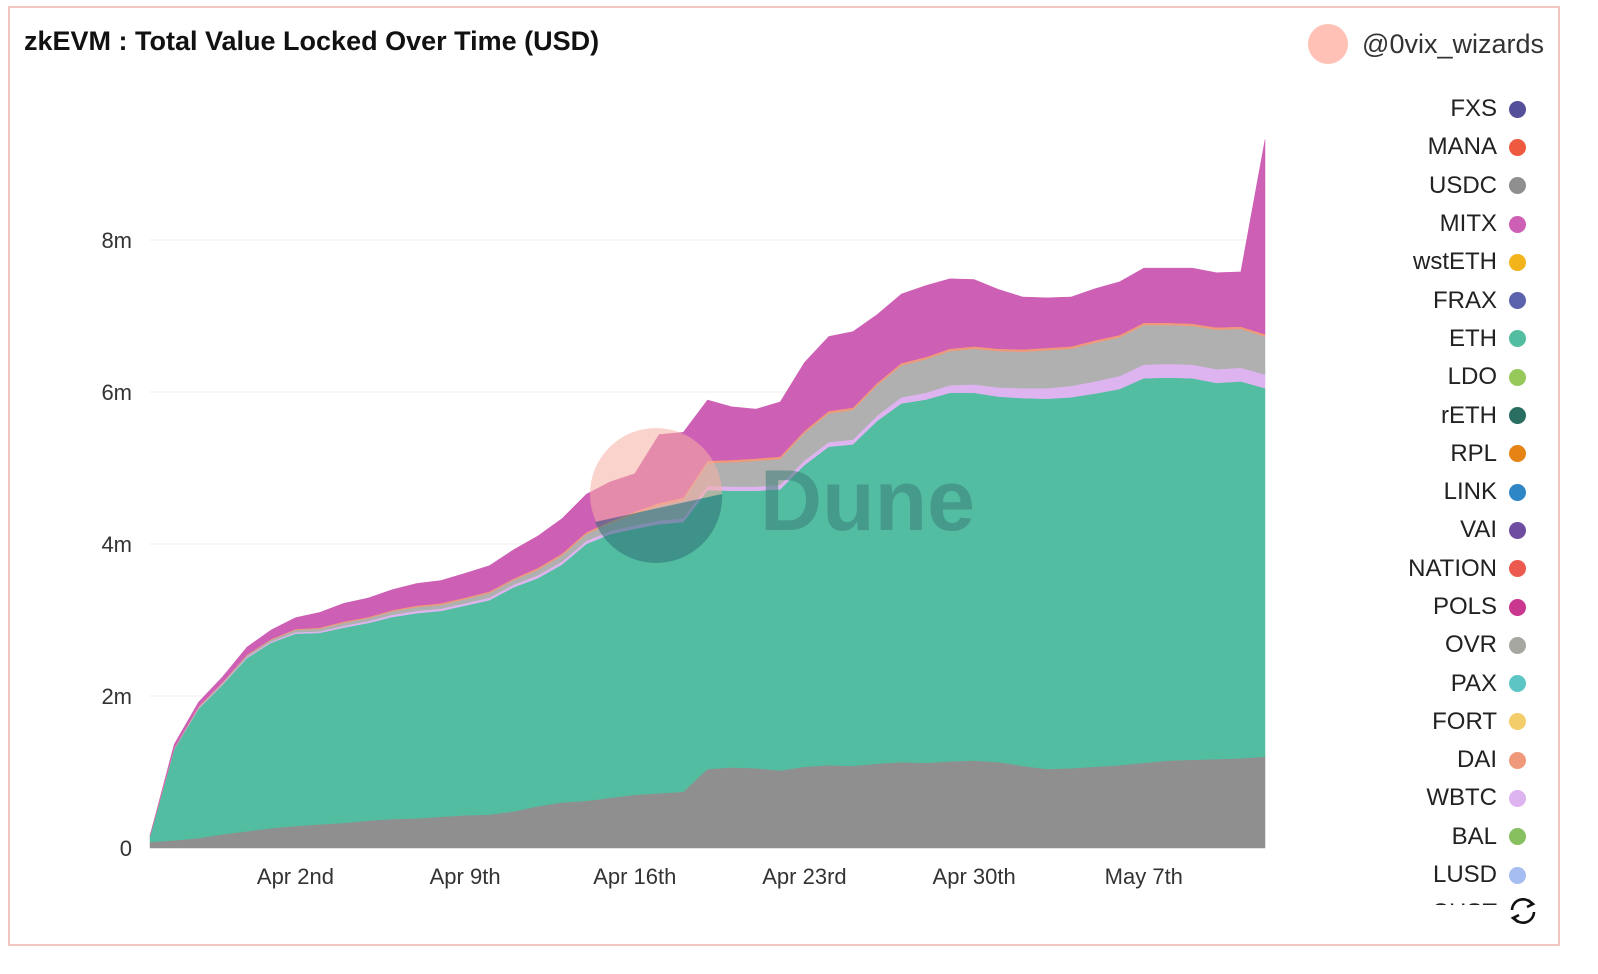 This screenshot has height=974, width=1598. Describe the element at coordinates (295, 876) in the screenshot. I see `x-tick-label: Apr 2nd` at that location.